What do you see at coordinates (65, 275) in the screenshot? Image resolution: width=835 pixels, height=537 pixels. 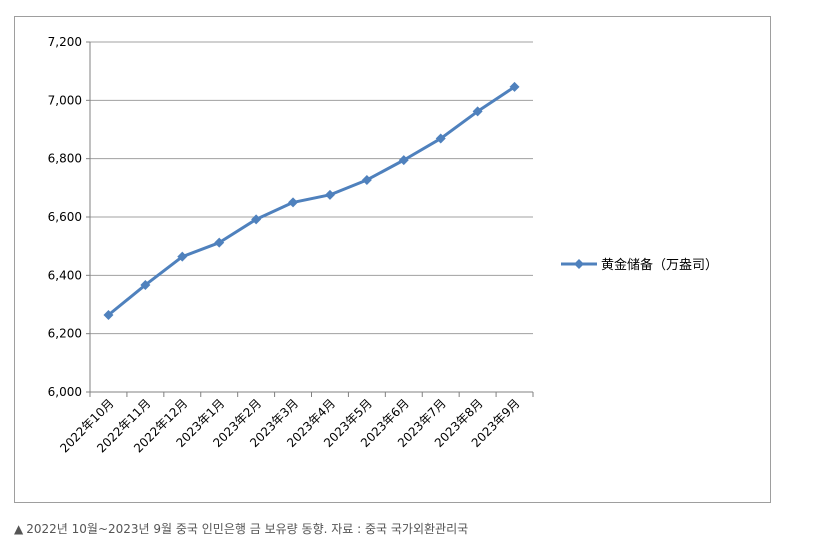 I see `y-tick-label: 6,400` at bounding box center [65, 275].